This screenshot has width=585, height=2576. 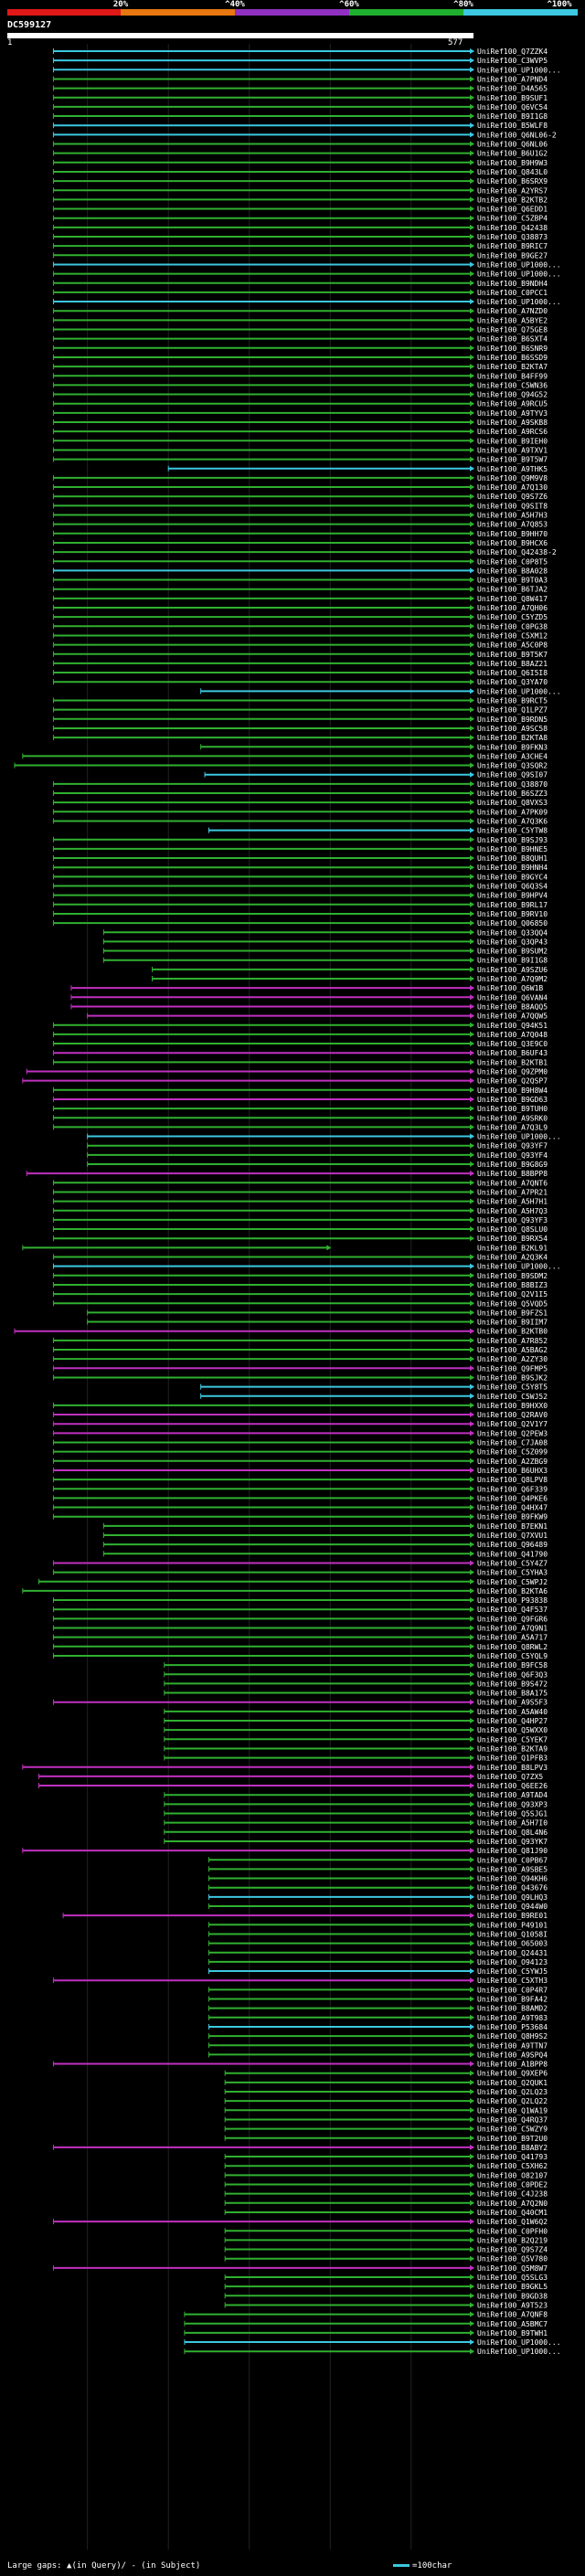 I want to click on hit-row: UniRef100_Q38870, so click(x=300, y=784).